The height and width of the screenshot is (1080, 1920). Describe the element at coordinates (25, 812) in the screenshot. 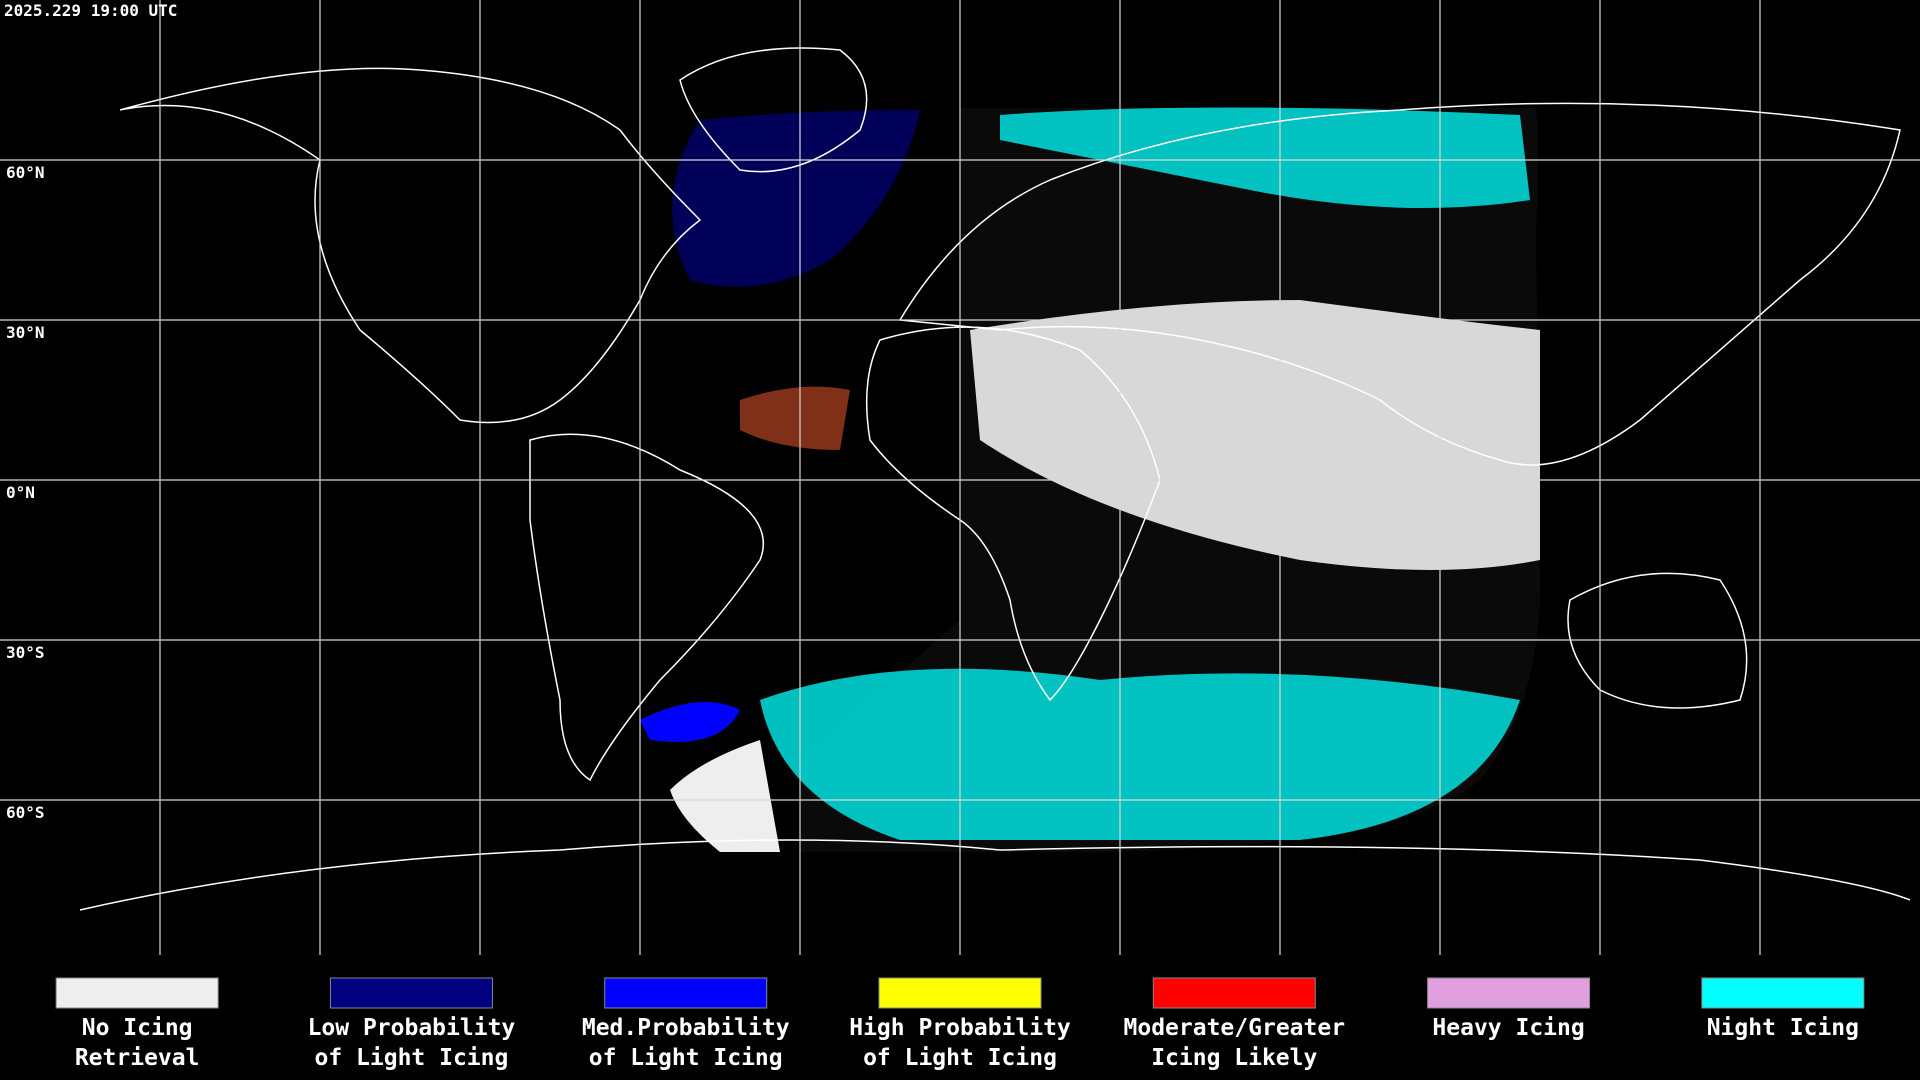

I see `latitude-label: 60°S` at that location.